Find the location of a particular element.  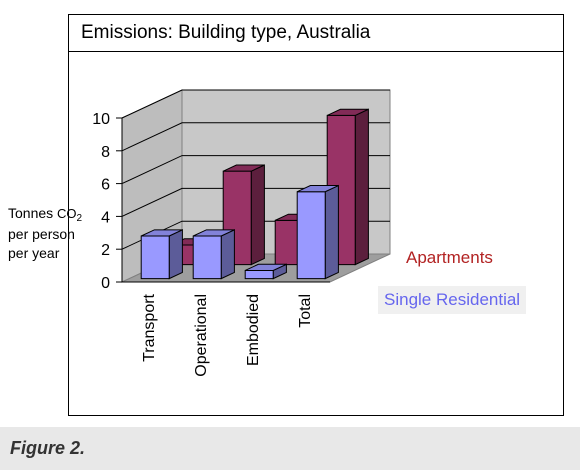

y-axis-label-unit: CO is located at coordinates (67, 213).